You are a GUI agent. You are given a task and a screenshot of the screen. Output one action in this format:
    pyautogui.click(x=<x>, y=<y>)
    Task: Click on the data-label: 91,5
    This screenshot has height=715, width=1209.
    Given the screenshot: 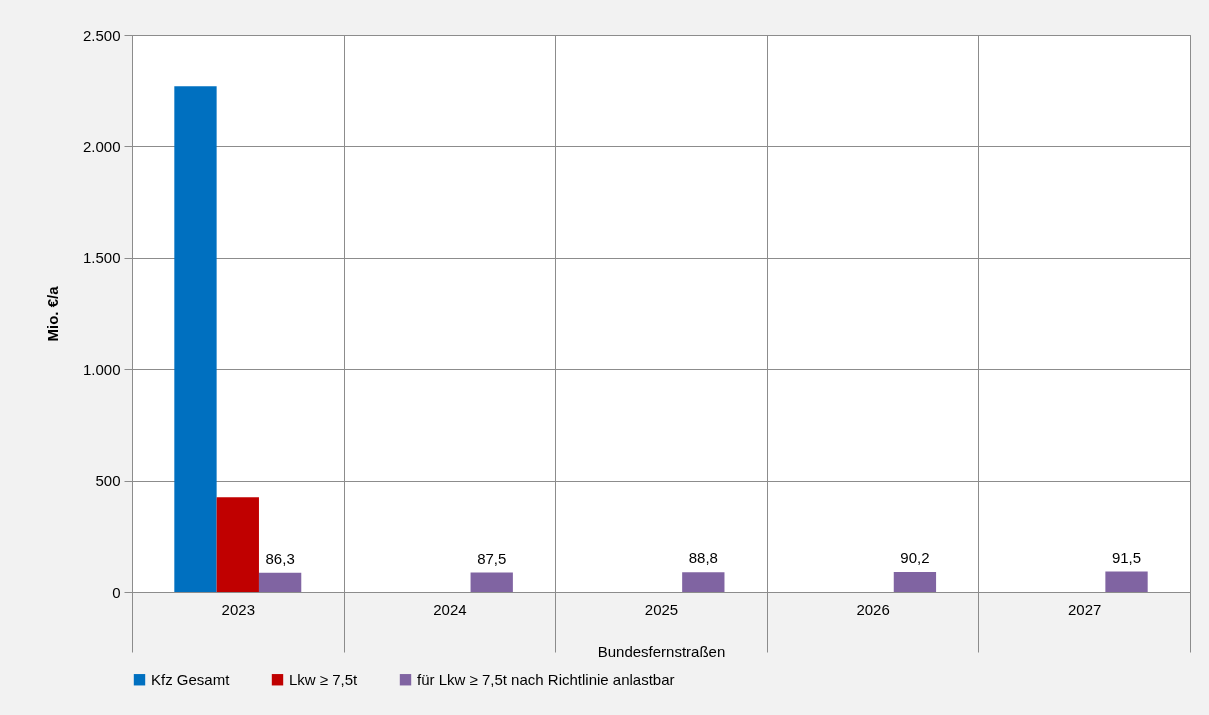 What is the action you would take?
    pyautogui.click(x=1126, y=557)
    